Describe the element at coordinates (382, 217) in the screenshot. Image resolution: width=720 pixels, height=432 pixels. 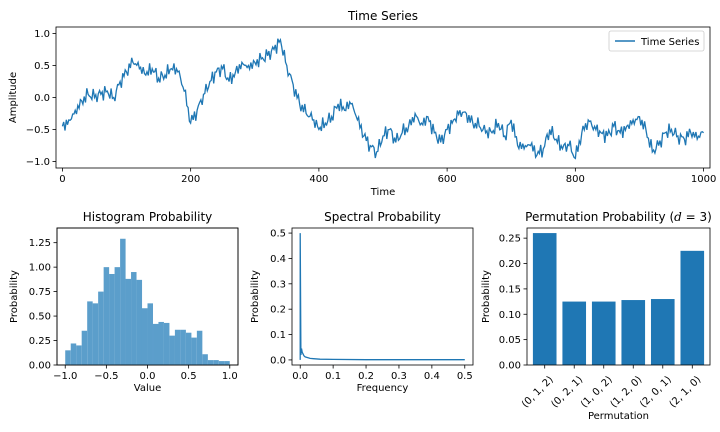
I see `spectral-title: Spectral Probability` at that location.